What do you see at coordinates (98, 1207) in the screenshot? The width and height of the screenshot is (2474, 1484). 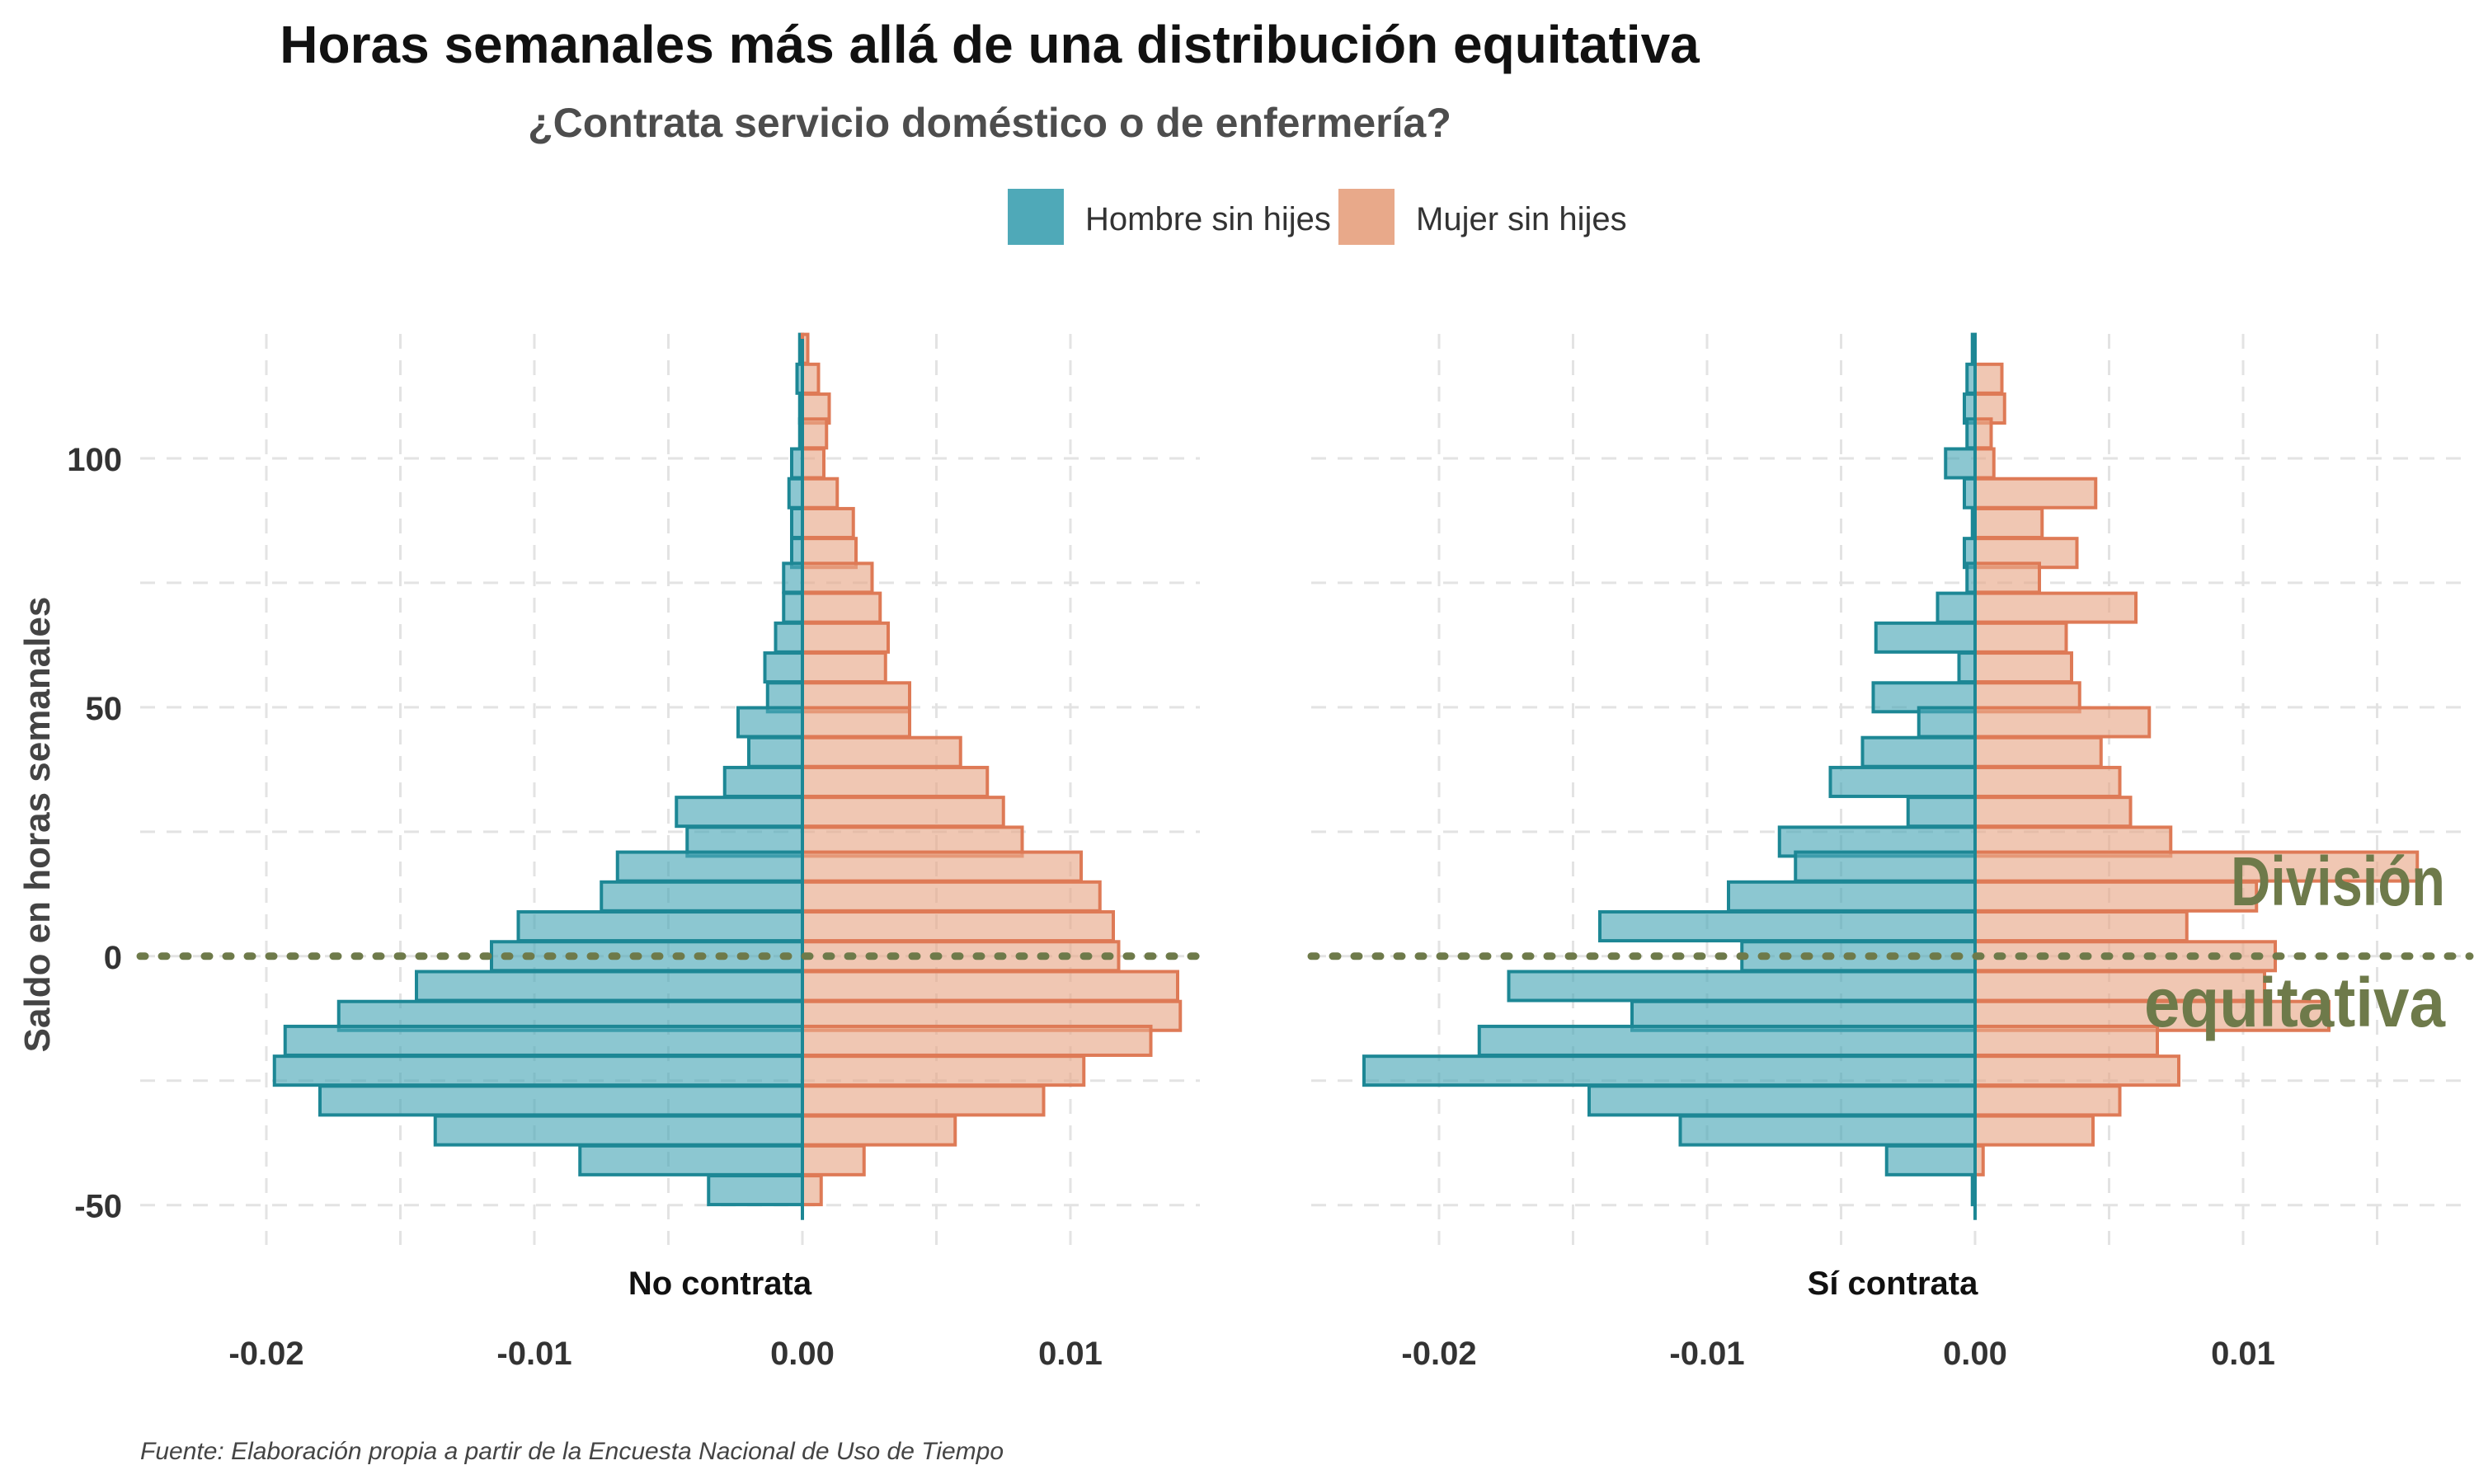 I see `y-tick-label: -50` at bounding box center [98, 1207].